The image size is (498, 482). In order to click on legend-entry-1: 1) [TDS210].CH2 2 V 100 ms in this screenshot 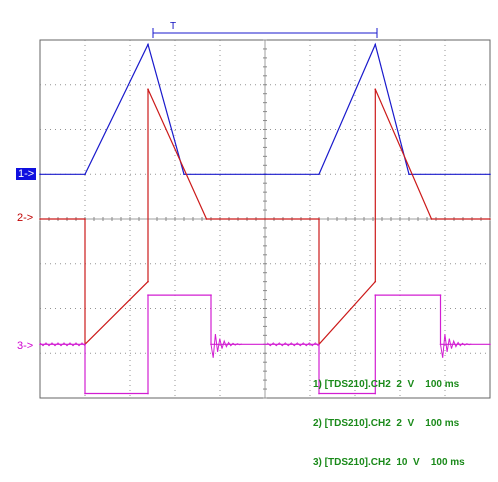, I will do `click(386, 384)`.